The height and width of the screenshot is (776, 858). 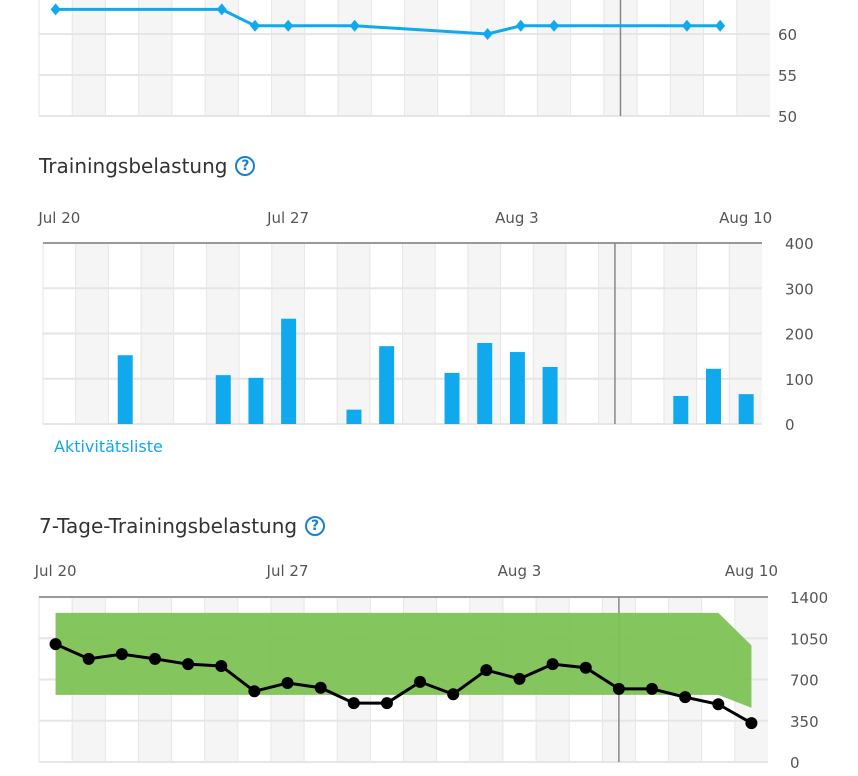 I want to click on y-tick-label: 200, so click(x=799, y=335).